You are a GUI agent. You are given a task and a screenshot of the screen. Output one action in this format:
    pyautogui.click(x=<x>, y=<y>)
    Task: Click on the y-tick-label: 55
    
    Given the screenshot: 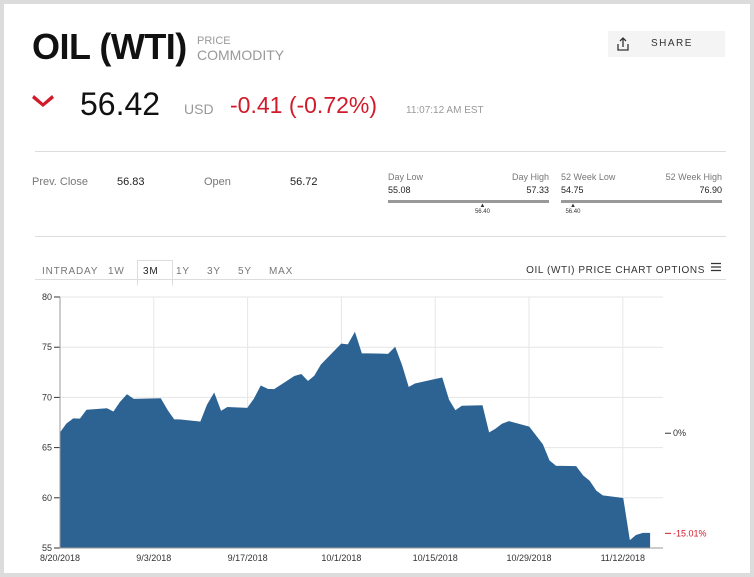 What is the action you would take?
    pyautogui.click(x=47, y=548)
    